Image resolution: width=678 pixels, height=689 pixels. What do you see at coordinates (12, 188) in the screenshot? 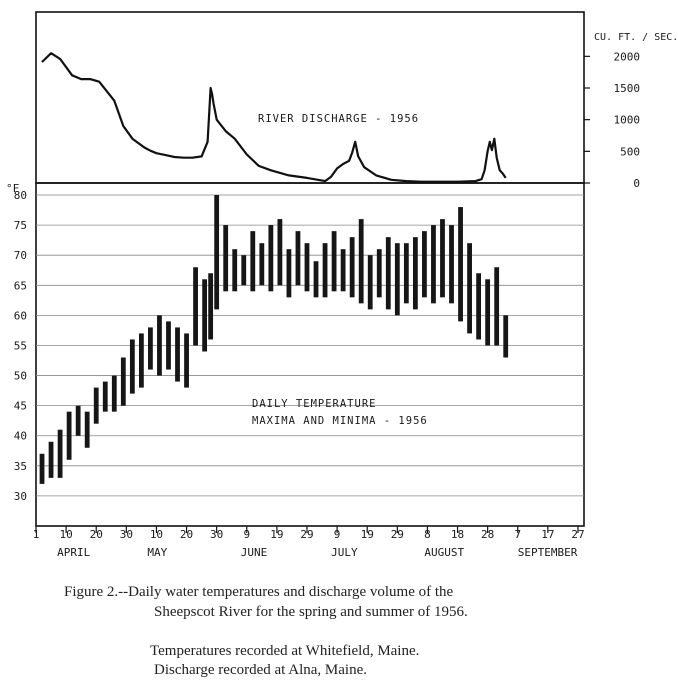
I see `temperature-unit-label: °F` at bounding box center [12, 188].